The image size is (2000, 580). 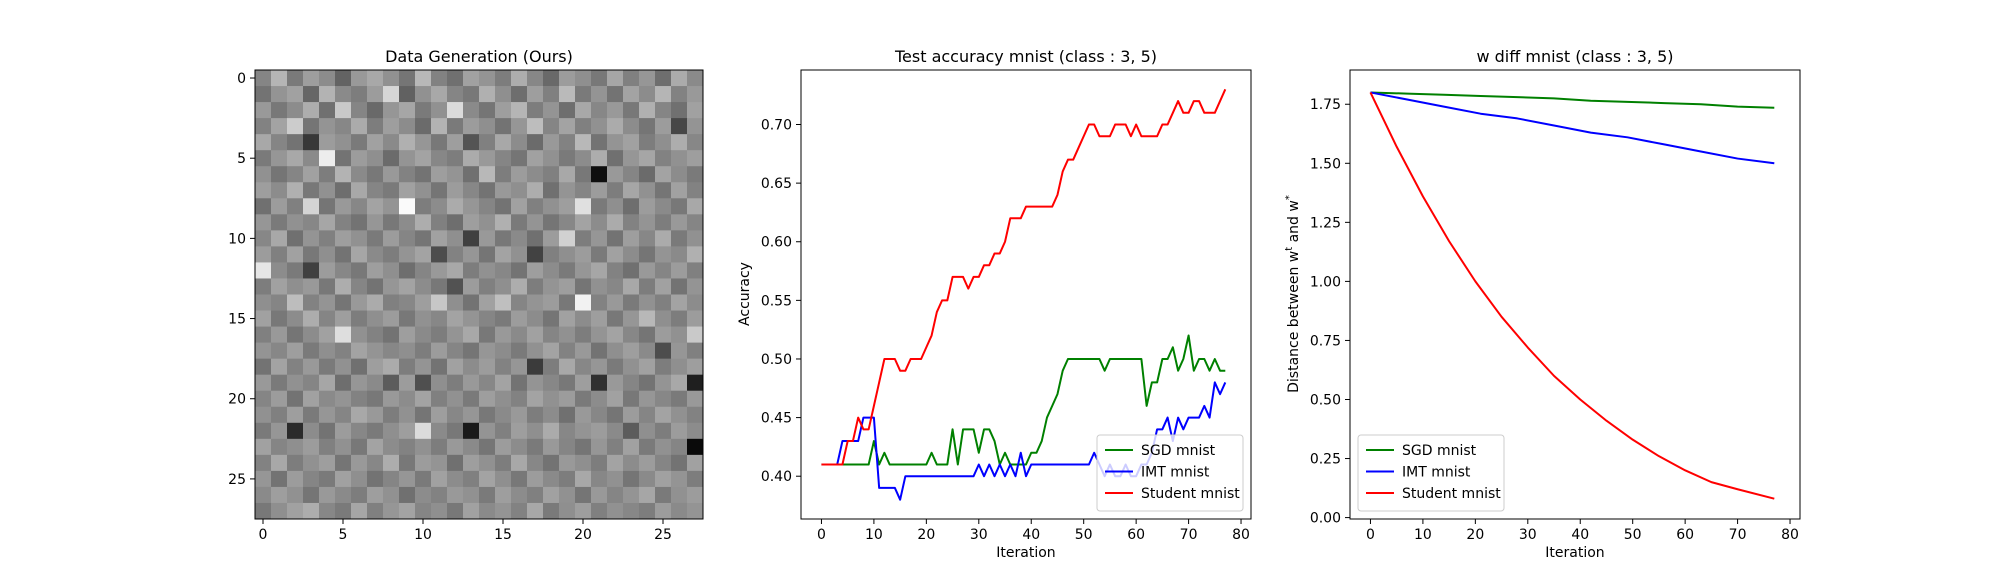 I want to click on accuracy-legend: SGD mnist IMT mnist Student mnist, so click(x=1170, y=473).